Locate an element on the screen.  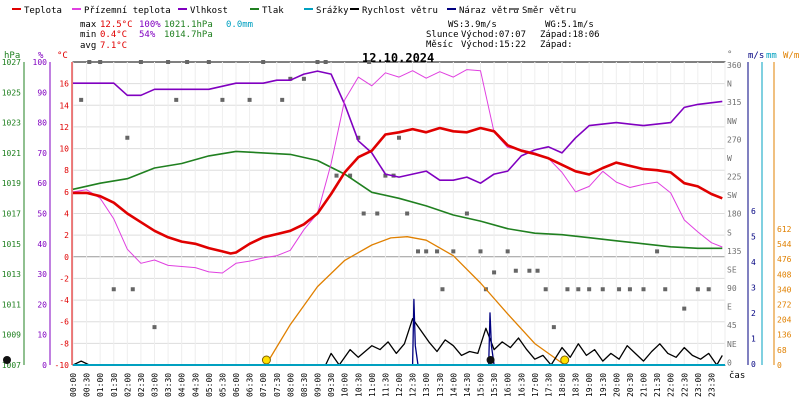
temp-tick-5: 0 is located at coordinates (66, 257).